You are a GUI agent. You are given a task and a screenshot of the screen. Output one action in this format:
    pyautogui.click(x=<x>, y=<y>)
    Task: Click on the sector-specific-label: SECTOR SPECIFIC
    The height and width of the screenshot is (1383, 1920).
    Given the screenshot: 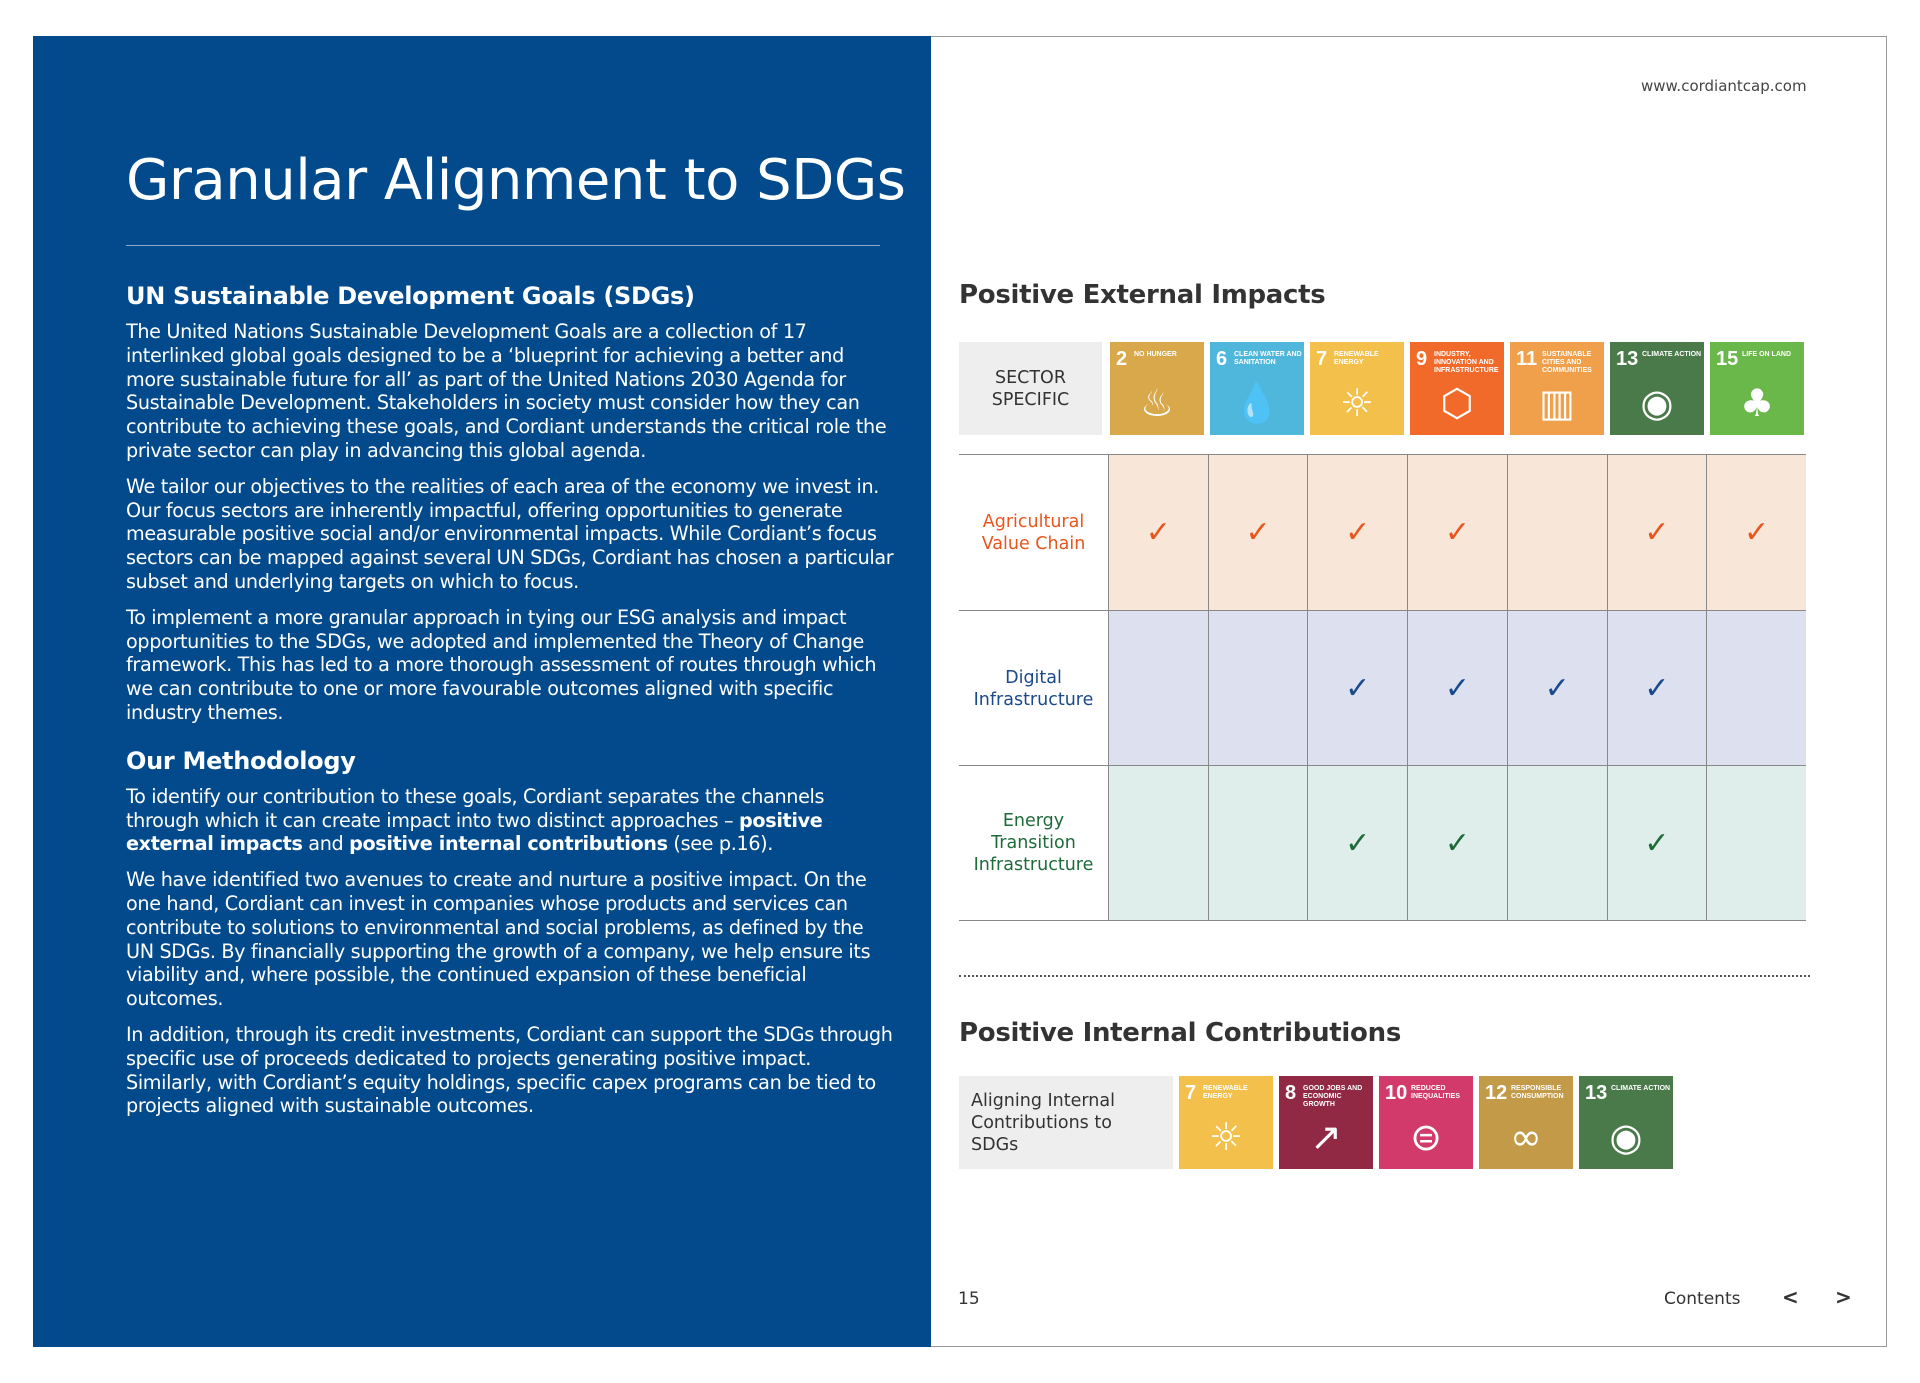 What is the action you would take?
    pyautogui.click(x=1030, y=388)
    